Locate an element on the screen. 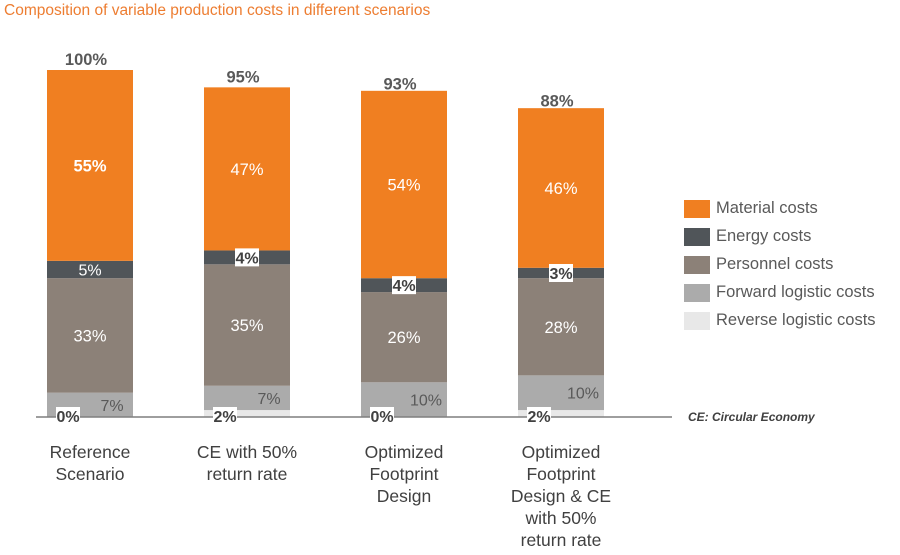  label-material-4: 46% is located at coordinates (560, 189).